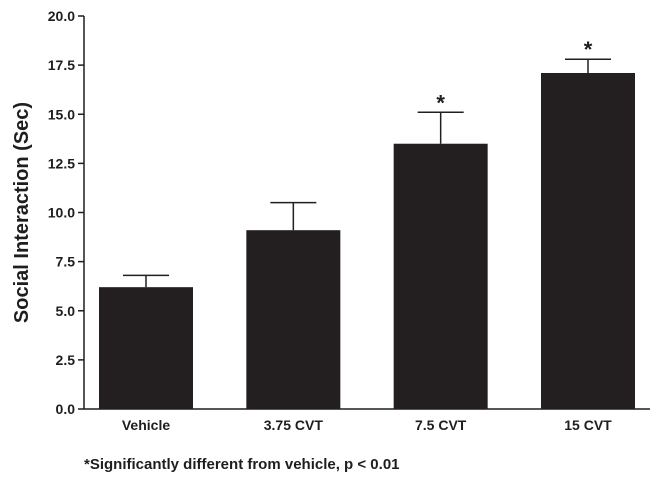 The height and width of the screenshot is (482, 670). I want to click on y-tick-label: 2.5, so click(66, 360).